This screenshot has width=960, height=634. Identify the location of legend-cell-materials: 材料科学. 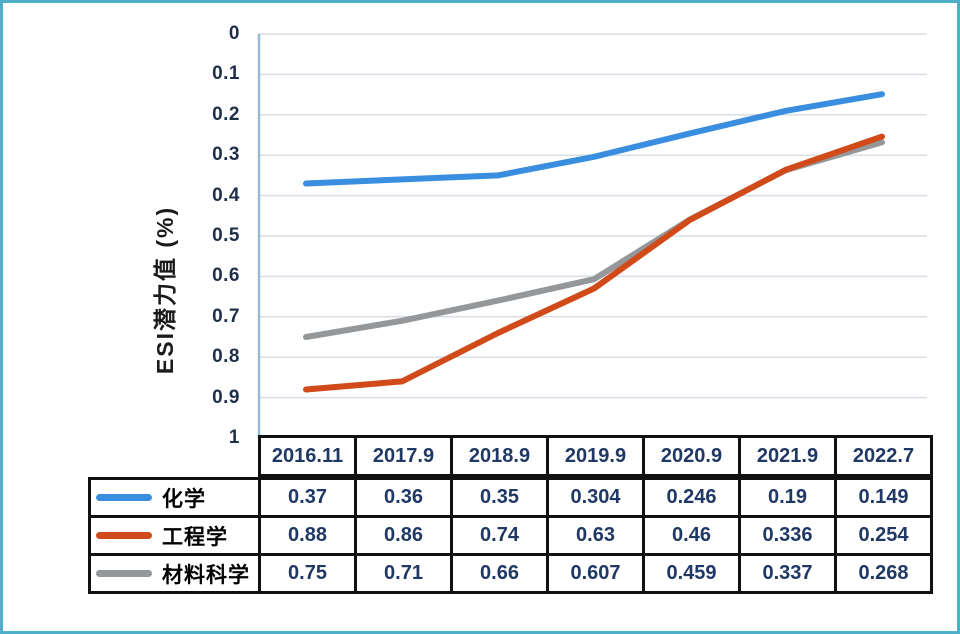
(174, 573).